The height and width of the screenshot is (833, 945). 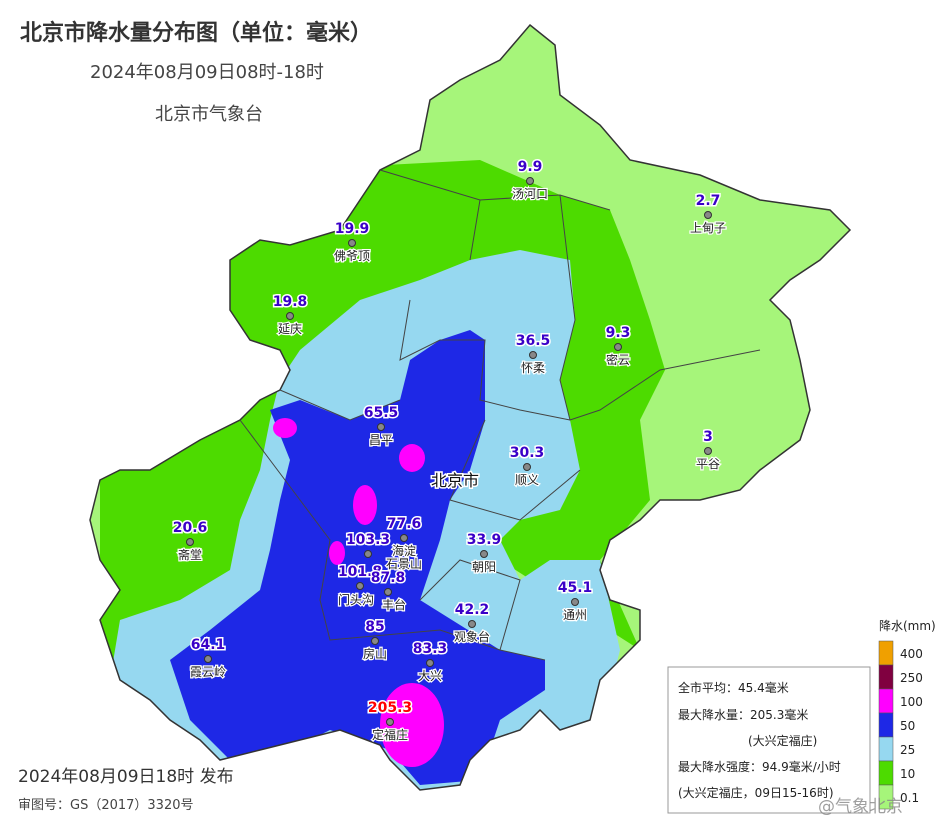 What do you see at coordinates (907, 626) in the screenshot?
I see `legend-title: 降水(mm)` at bounding box center [907, 626].